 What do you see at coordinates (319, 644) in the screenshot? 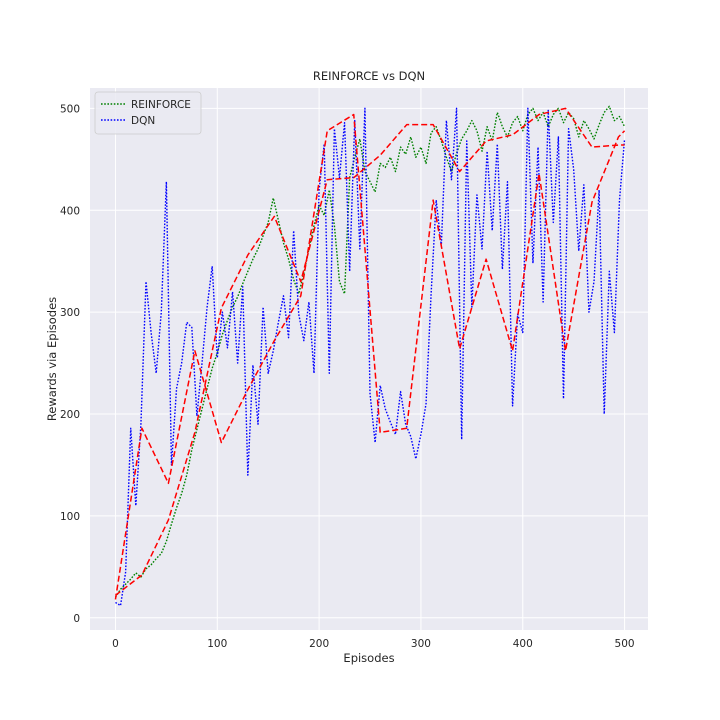
I see `x-tick-label: 200` at bounding box center [319, 644].